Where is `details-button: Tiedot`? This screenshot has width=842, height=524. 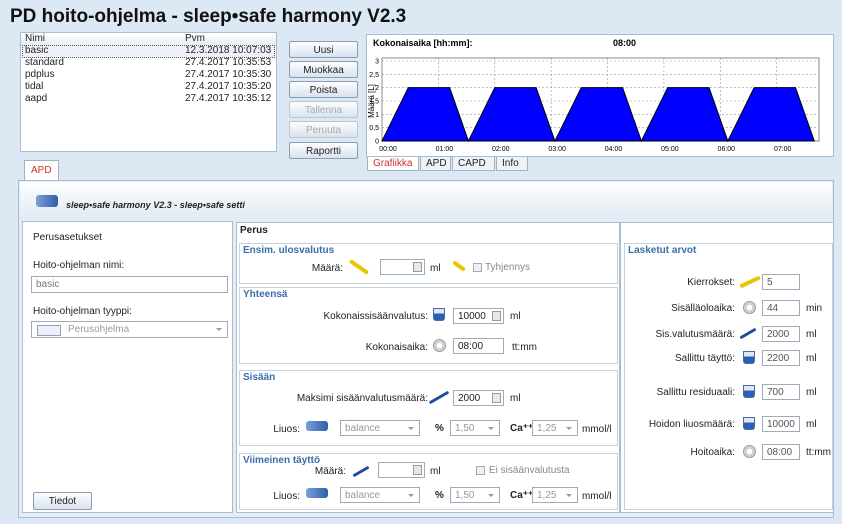
details-button: Tiedot is located at coordinates (62, 501).